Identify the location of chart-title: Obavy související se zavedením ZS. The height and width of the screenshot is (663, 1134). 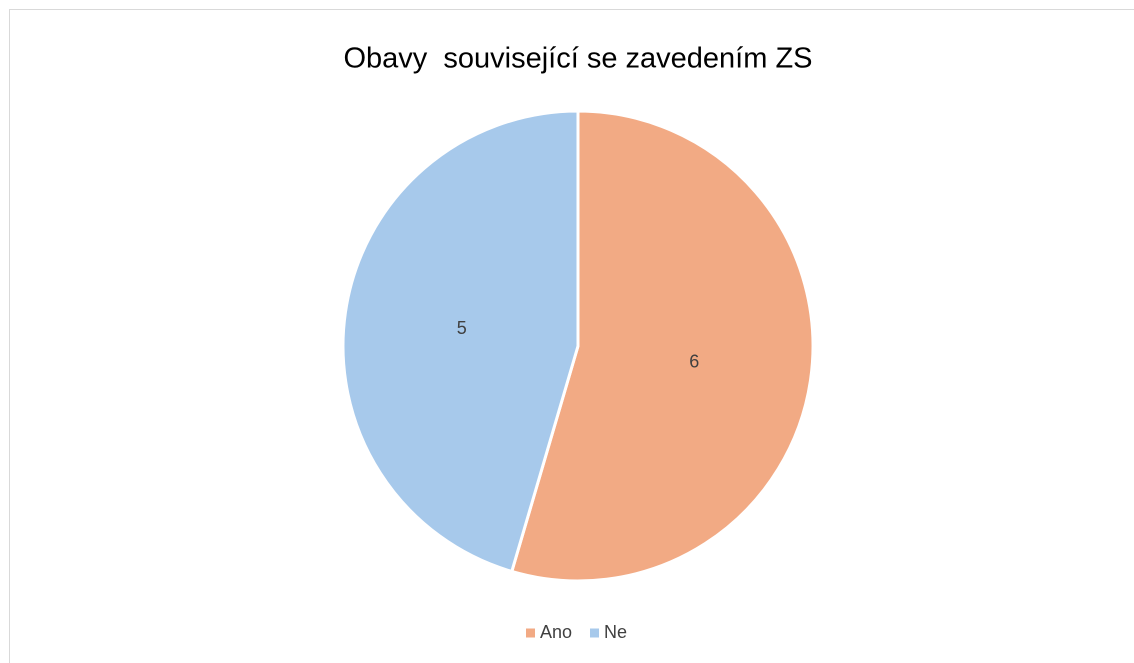
(577, 59).